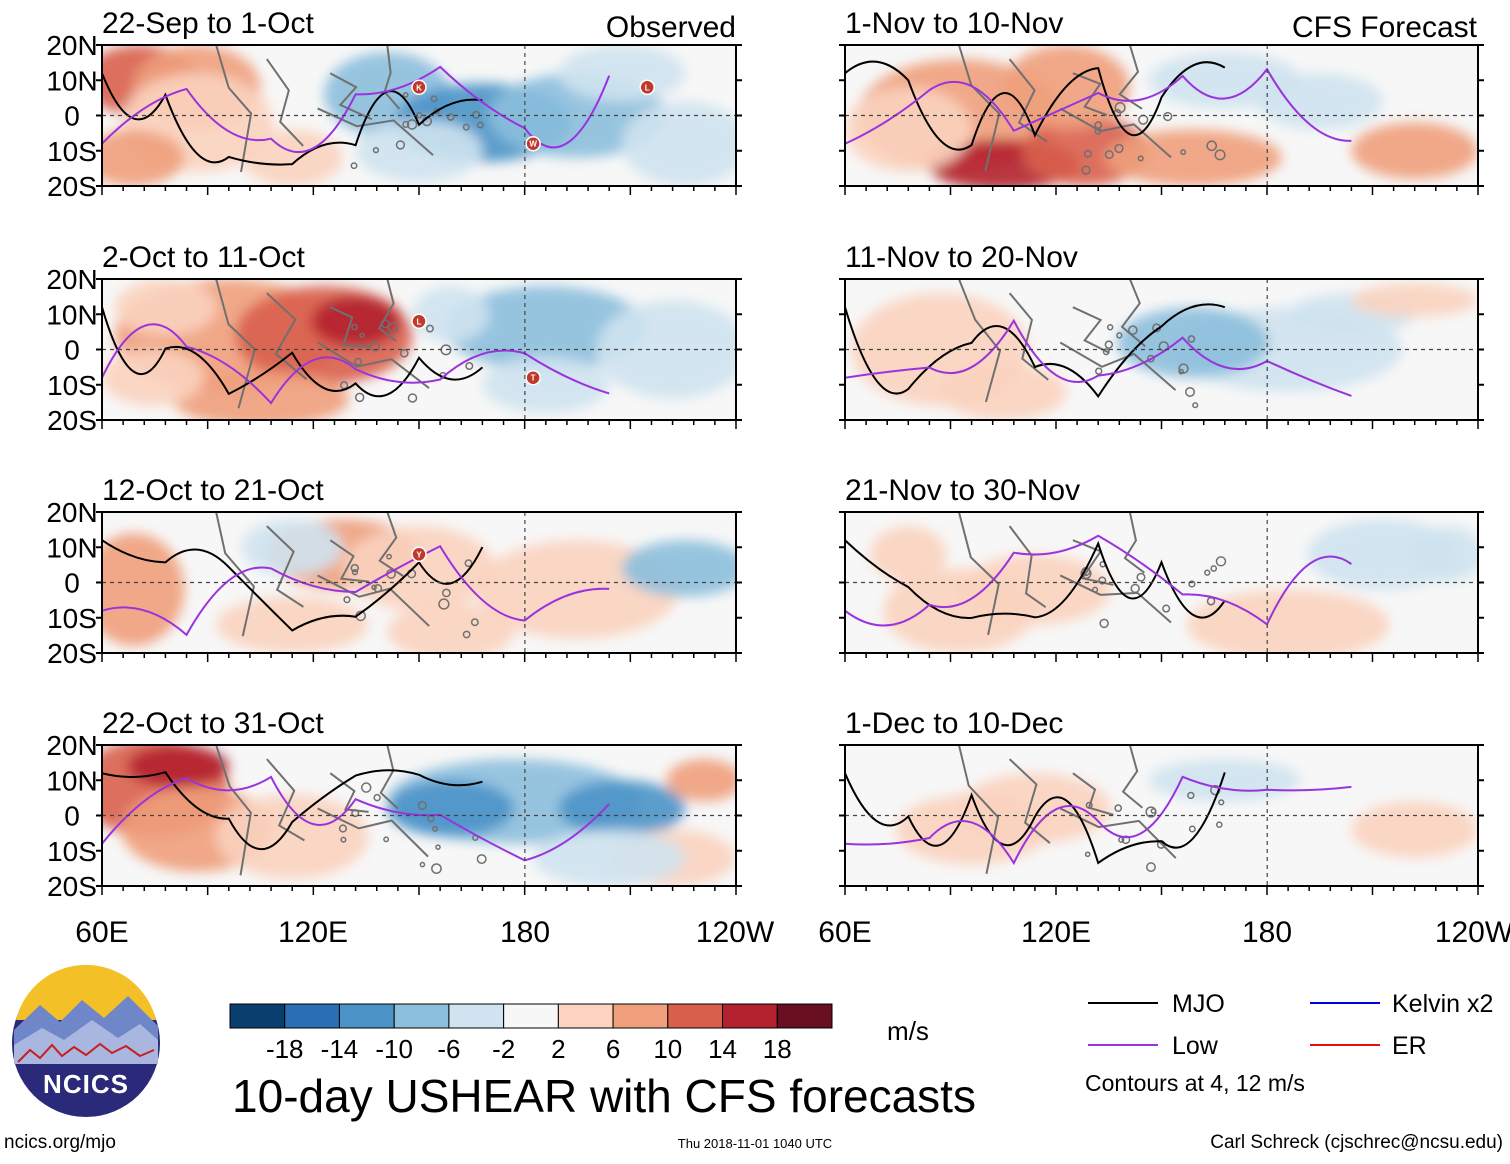 Image resolution: width=1510 pixels, height=1164 pixels. What do you see at coordinates (394, 1049) in the screenshot?
I see `colorbar-tick-label: -10` at bounding box center [394, 1049].